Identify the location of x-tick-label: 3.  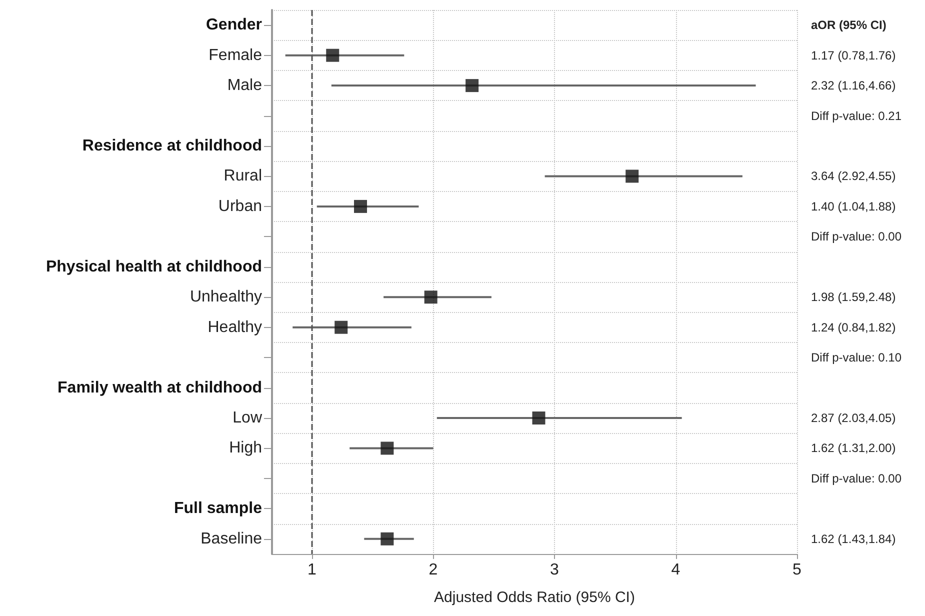
(555, 570).